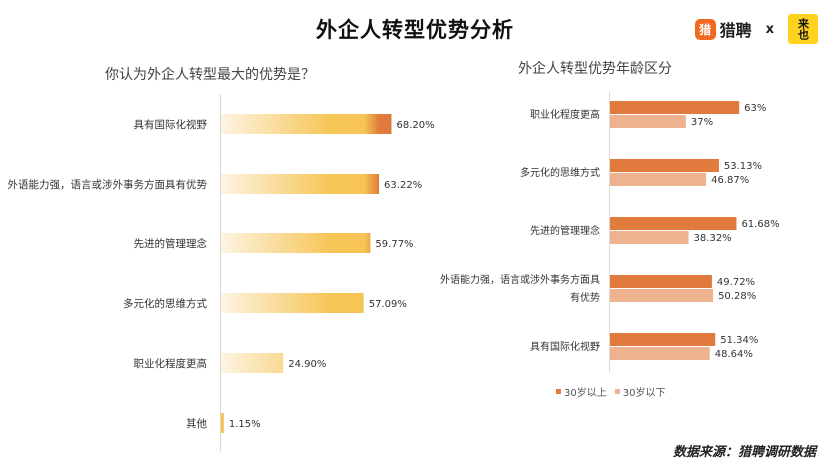 This screenshot has height=466, width=830. Describe the element at coordinates (735, 30) in the screenshot. I see `liepin-logo-text: 猎聘` at that location.